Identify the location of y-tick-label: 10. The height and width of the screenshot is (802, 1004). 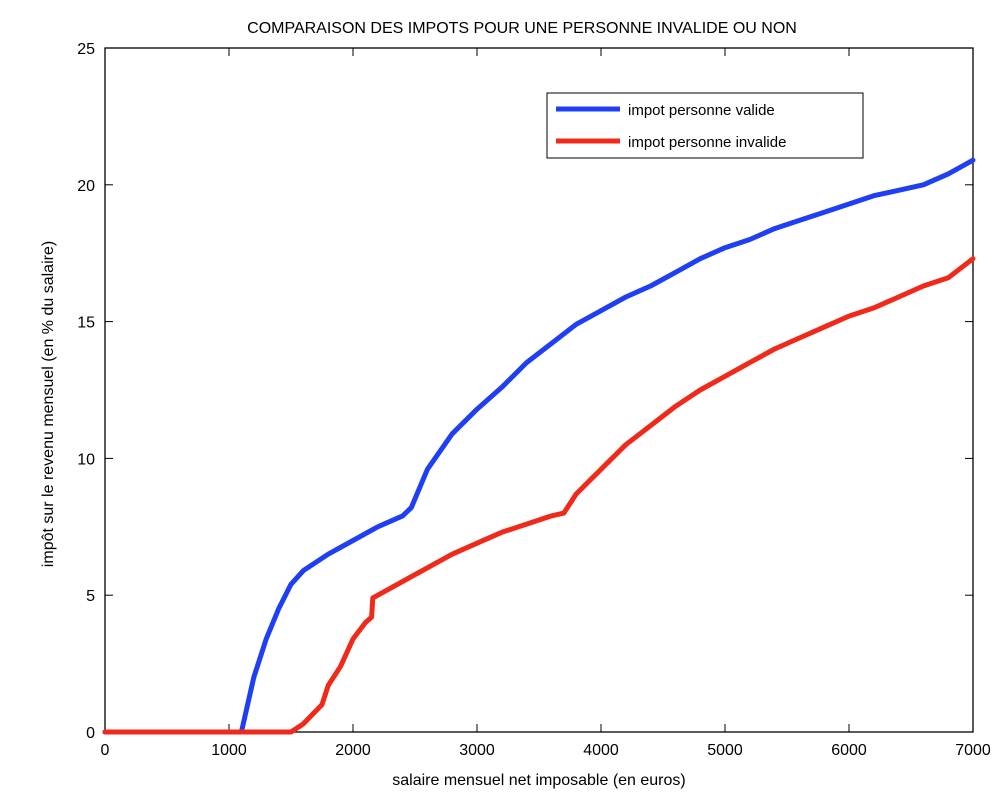
(86, 459).